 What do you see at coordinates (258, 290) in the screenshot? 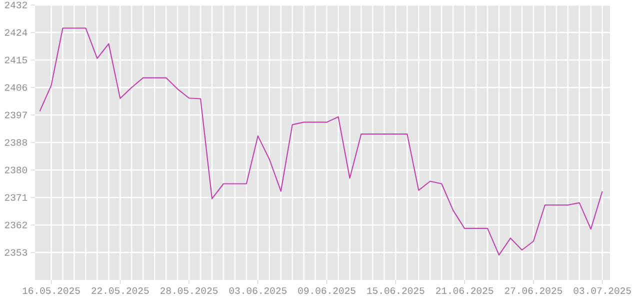
I see `x-tick-label: 03.06.2025` at bounding box center [258, 290].